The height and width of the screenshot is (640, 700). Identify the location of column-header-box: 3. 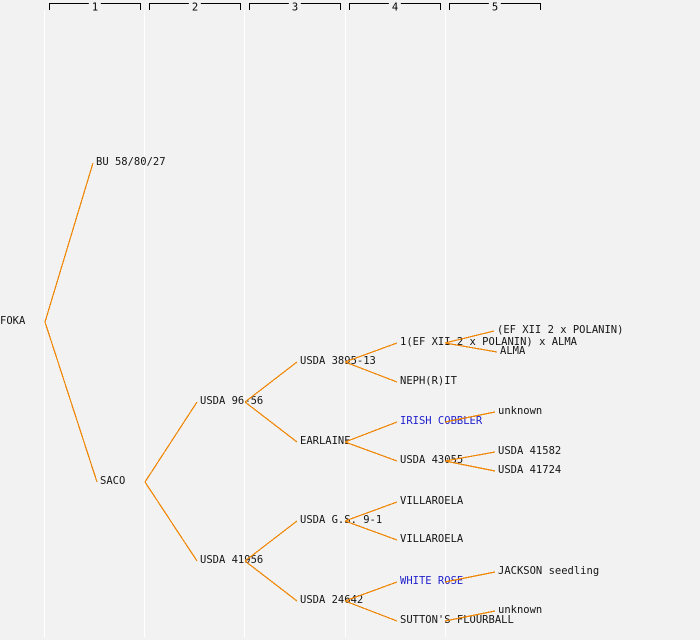
(295, 8).